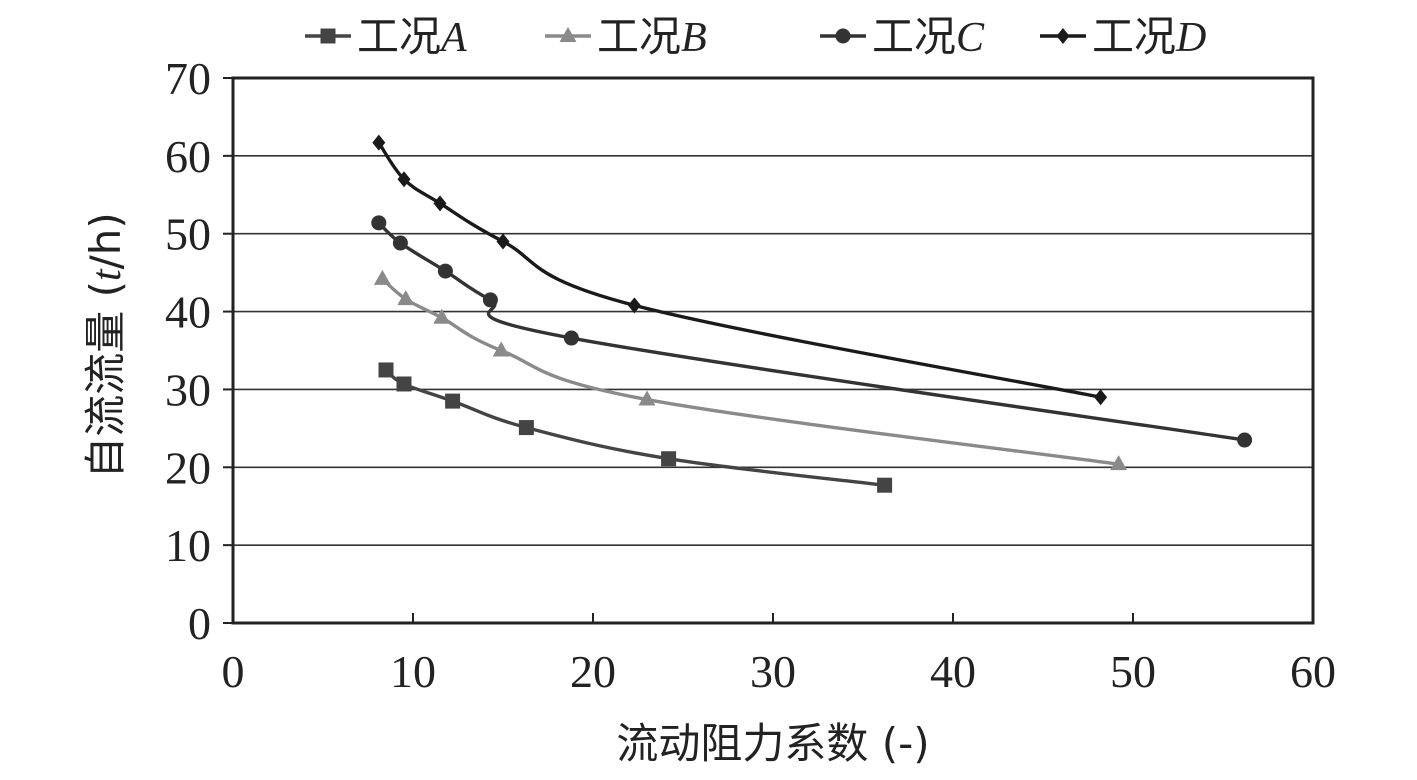 The width and height of the screenshot is (1417, 780). I want to click on legend-item-c: 工况C, so click(902, 36).